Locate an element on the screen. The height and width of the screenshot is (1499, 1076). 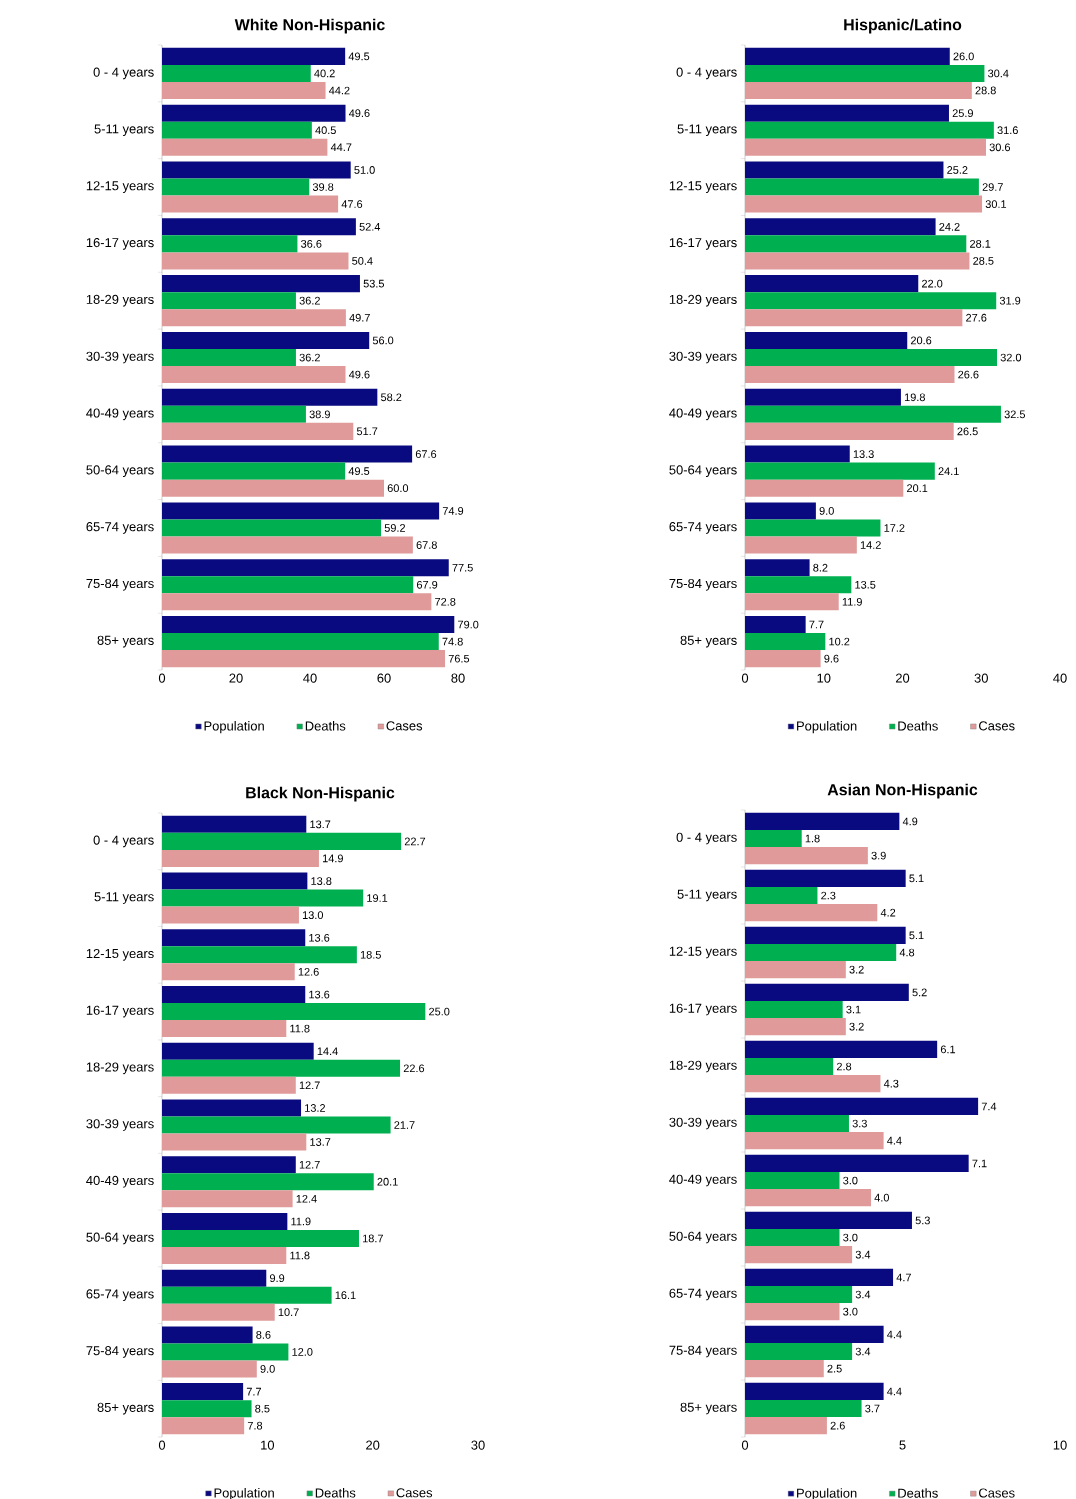
data-label: 7.4 is located at coordinates (989, 1106).